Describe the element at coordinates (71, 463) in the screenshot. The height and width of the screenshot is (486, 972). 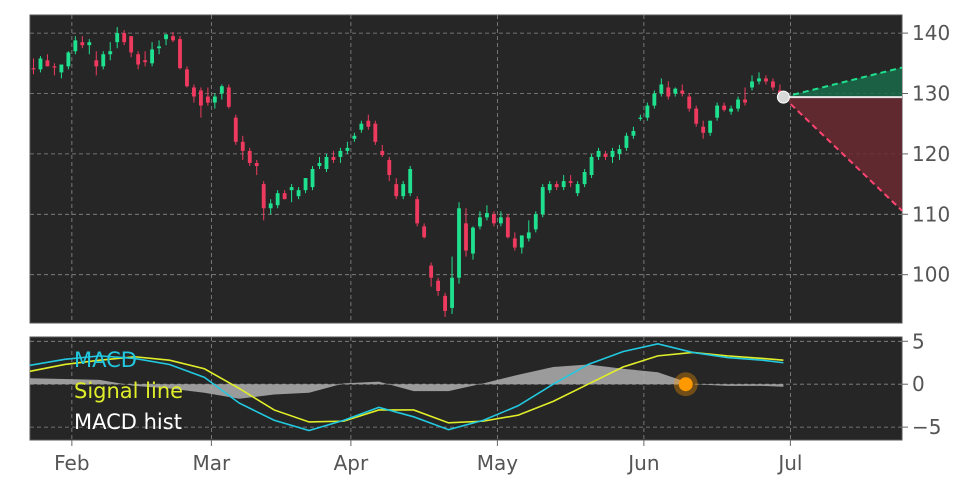
I see `xtick-label: Feb` at that location.